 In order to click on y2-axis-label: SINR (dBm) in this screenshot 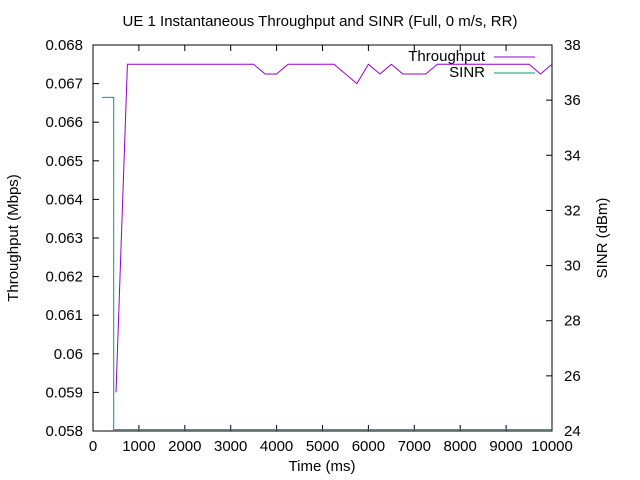, I will do `click(602, 238)`.